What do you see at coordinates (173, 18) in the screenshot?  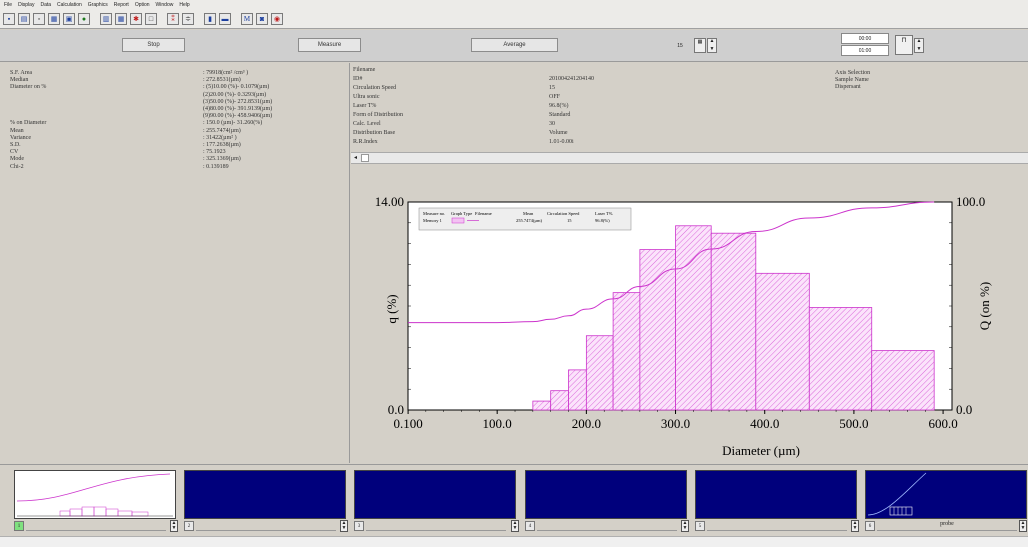 I see `distribution-icon: ⁑` at bounding box center [173, 18].